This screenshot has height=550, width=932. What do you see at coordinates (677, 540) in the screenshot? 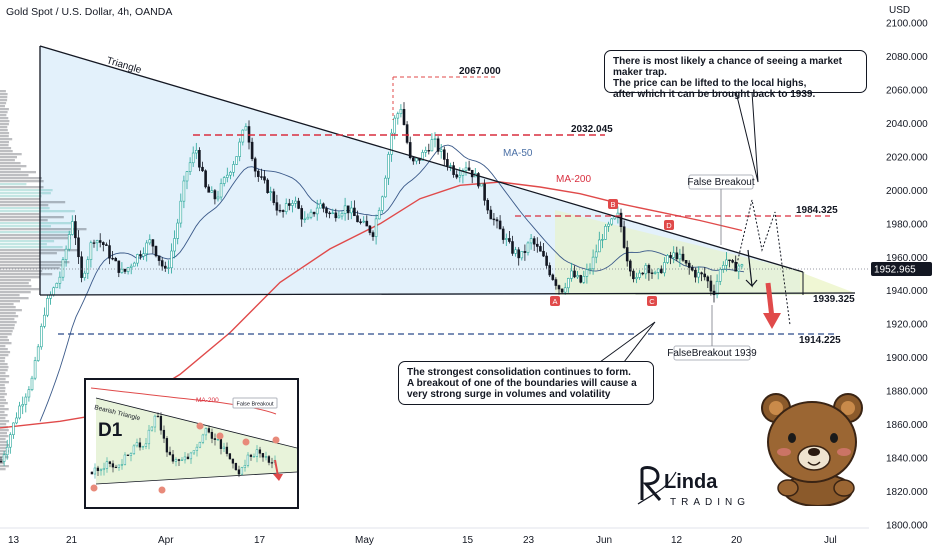
I see `x-tick-label: 12` at bounding box center [677, 540].